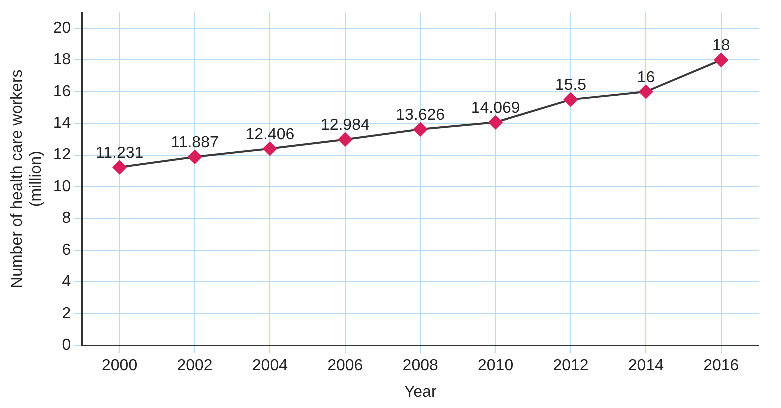 This screenshot has height=408, width=781. I want to click on data-label: 13.626, so click(421, 115).